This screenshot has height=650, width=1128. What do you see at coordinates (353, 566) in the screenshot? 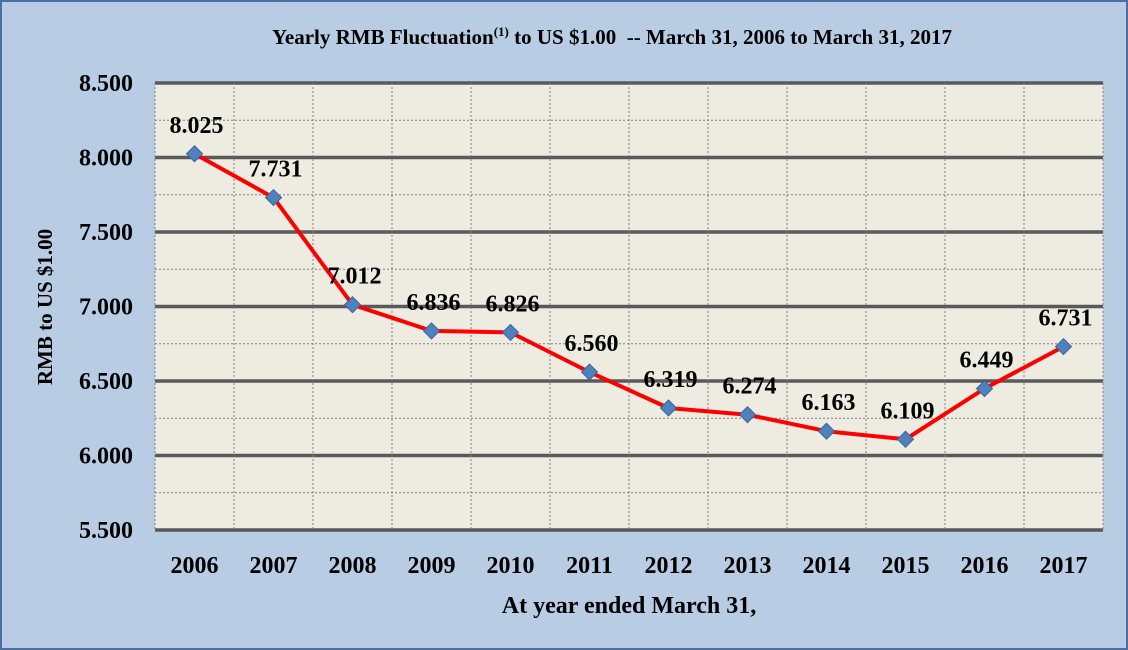
I see `x-tick-label: 2008` at bounding box center [353, 566].